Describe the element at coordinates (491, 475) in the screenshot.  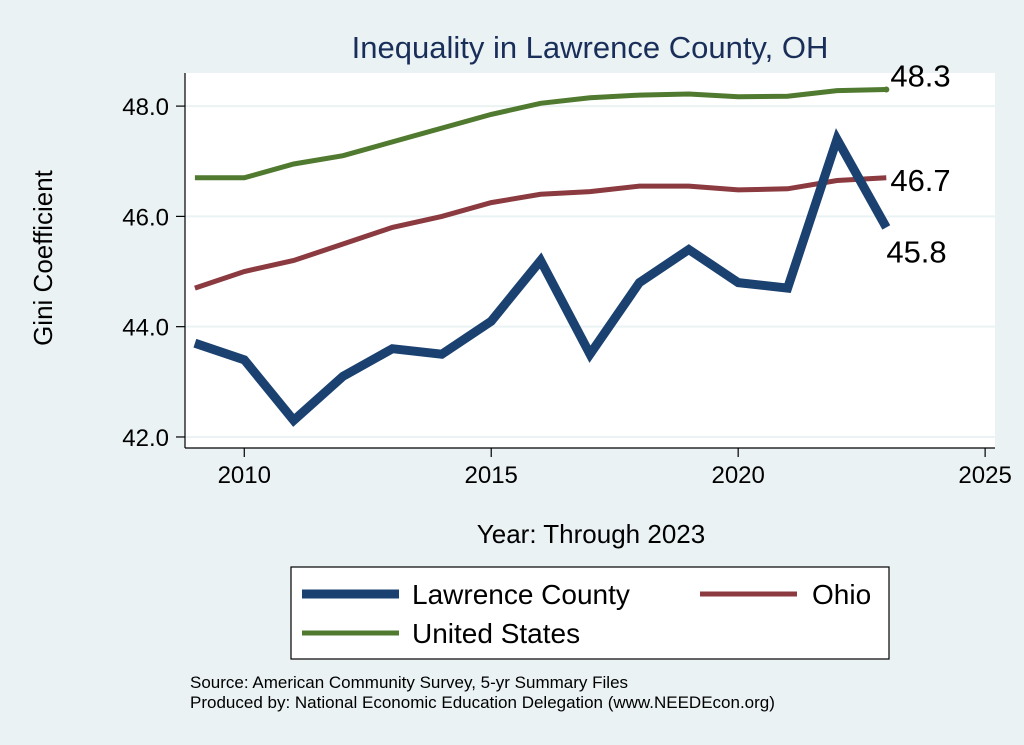
I see `x-tick-label: 2015` at that location.